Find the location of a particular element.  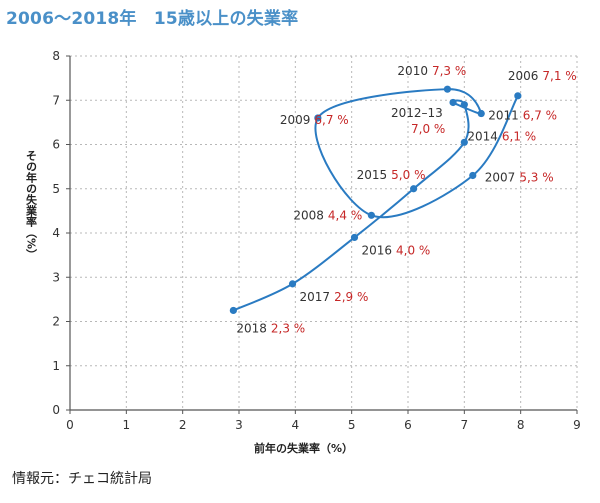

data-label-value: 5,0 % is located at coordinates (408, 175).